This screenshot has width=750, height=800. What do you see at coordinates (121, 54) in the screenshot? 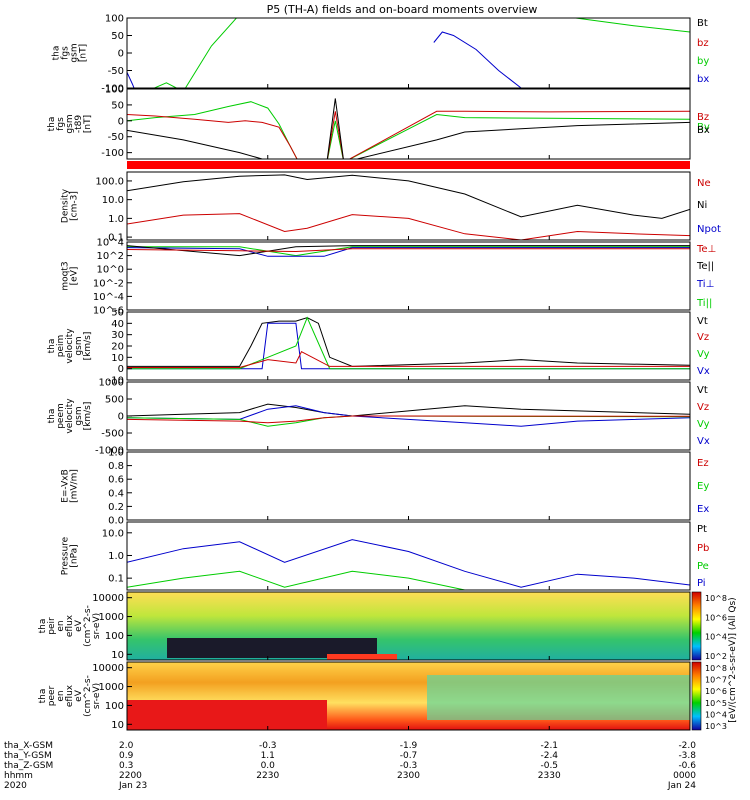
I see `y-tick-label: 0` at bounding box center [121, 54].